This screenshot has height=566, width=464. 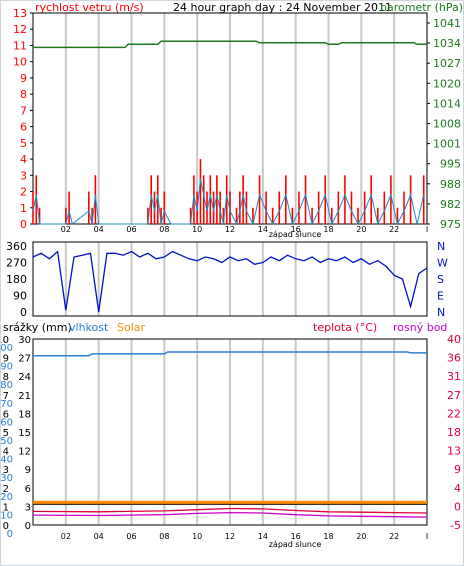 I want to click on solar-axis-title: Solar, so click(x=131, y=327).